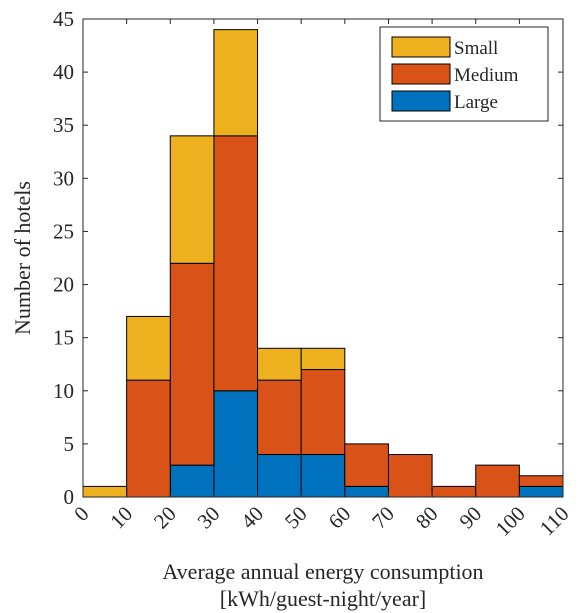  What do you see at coordinates (427, 518) in the screenshot?
I see `x-tick-label: 80` at bounding box center [427, 518].